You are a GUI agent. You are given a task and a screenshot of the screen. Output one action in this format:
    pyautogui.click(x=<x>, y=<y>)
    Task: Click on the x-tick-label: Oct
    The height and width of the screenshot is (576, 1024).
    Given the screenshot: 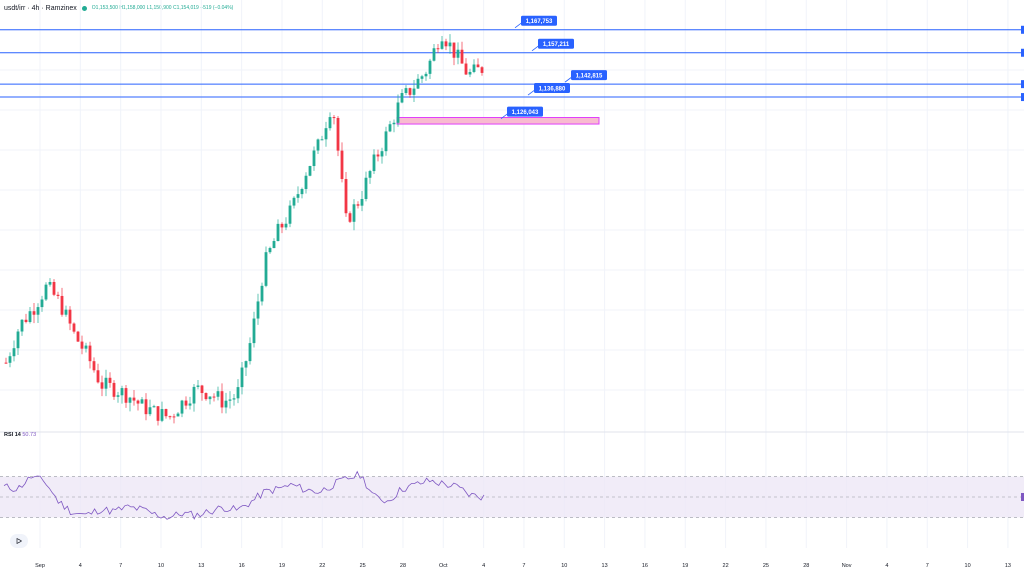 What is the action you would take?
    pyautogui.click(x=443, y=566)
    